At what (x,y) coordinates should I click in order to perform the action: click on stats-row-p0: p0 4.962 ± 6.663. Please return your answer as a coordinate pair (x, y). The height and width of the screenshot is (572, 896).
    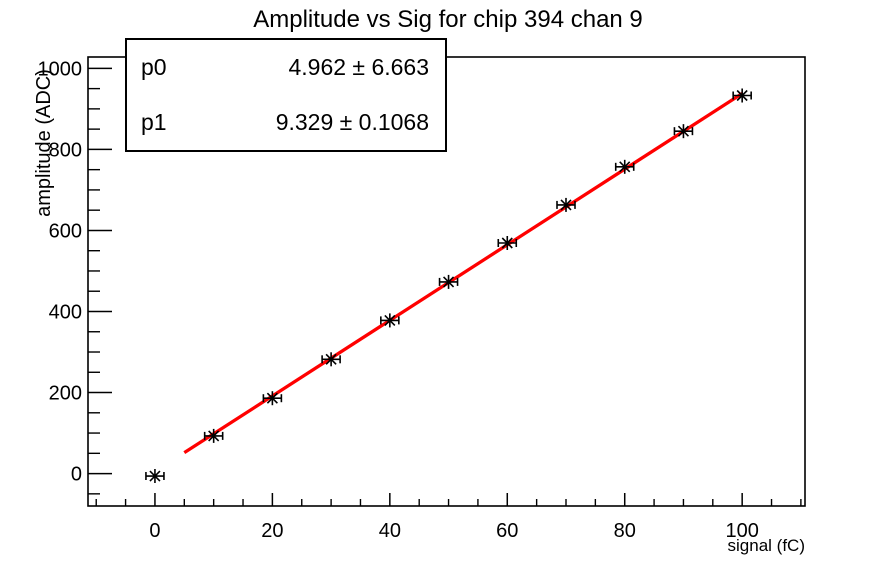
    Looking at the image, I should click on (286, 67).